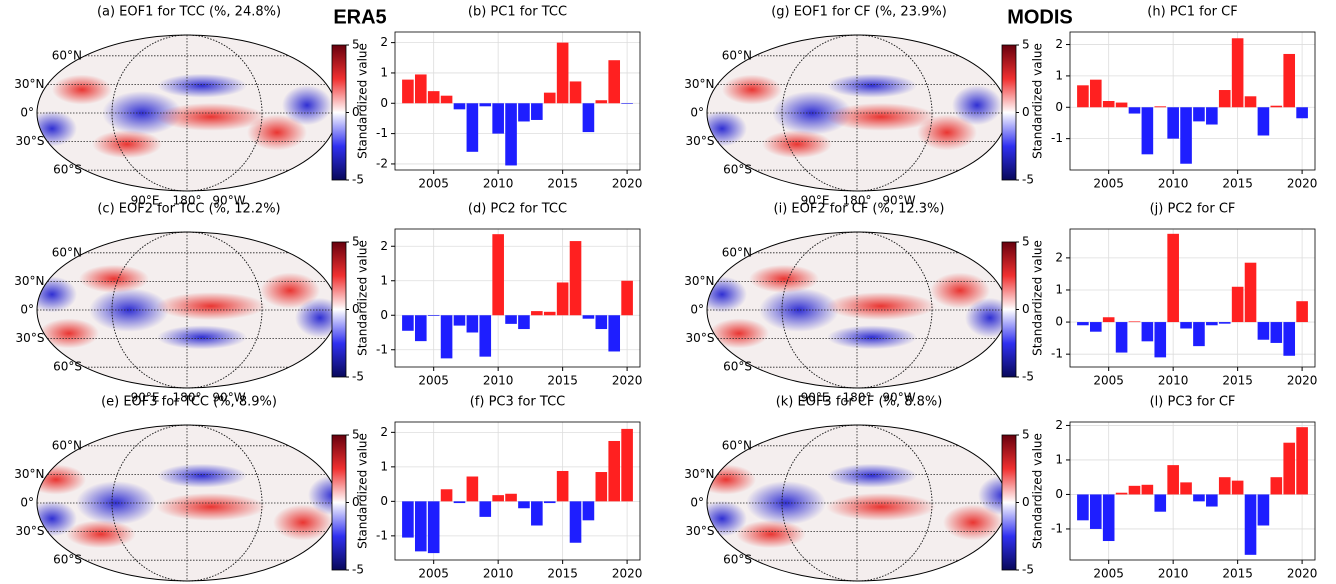  I want to click on y-tick-label: 1, so click(384, 280).